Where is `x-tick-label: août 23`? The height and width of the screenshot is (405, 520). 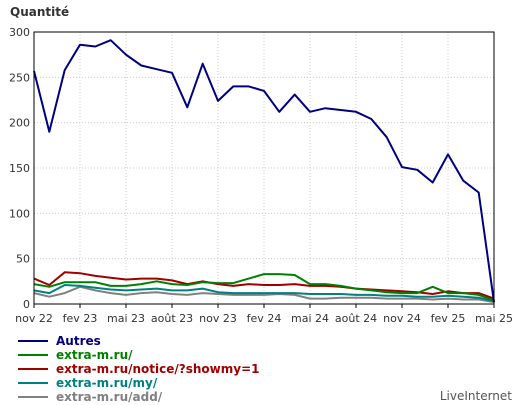 x-tick-label: août 23 is located at coordinates (172, 318).